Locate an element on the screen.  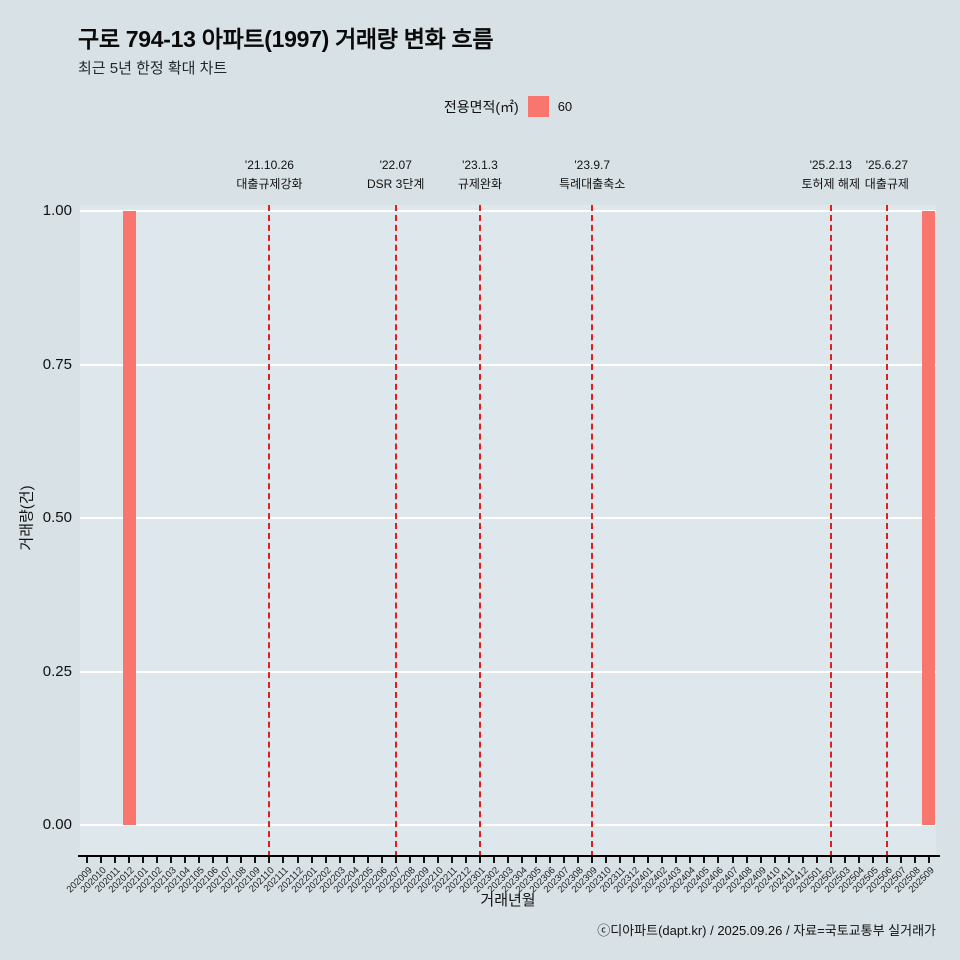
y-tick-label: 0.75 is located at coordinates (57, 364).